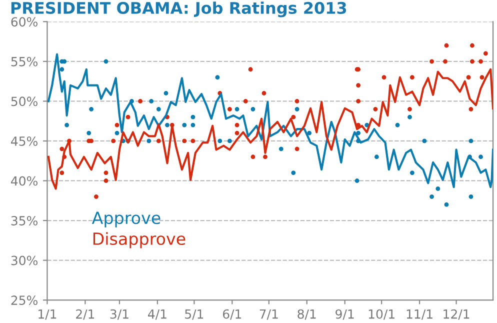 Image resolution: width=497 pixels, height=323 pixels. I want to click on x-tick-label: 3/1, so click(119, 314).